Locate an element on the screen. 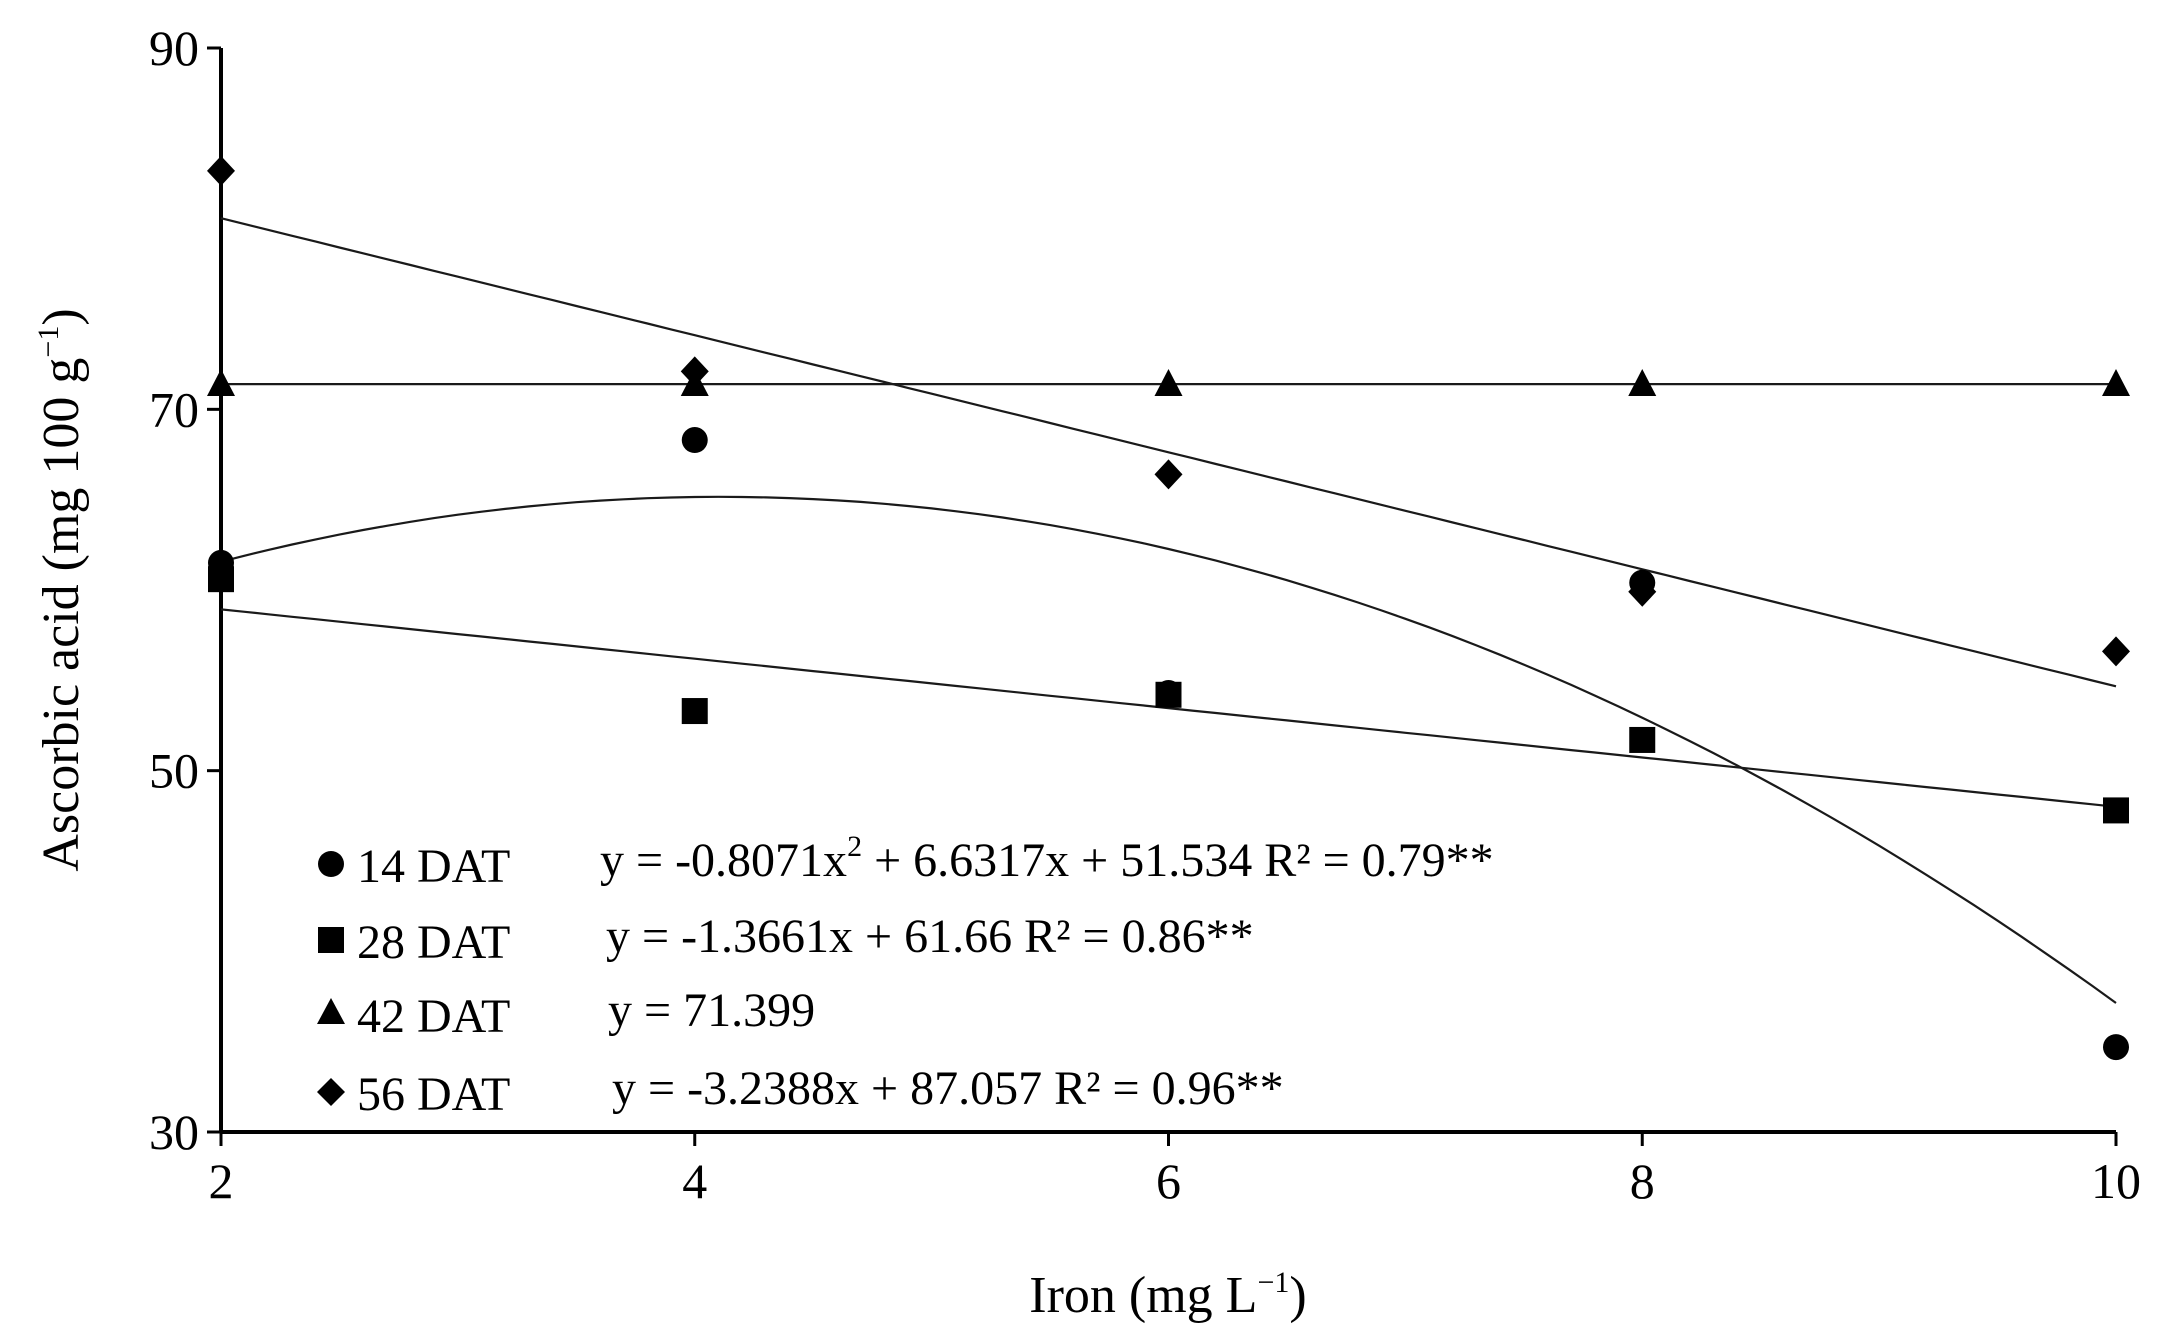 Image resolution: width=2161 pixels, height=1332 pixels. legend-entry-28dat: 28 DAT y = -1.3661x + 61.66 R² = 0.86** is located at coordinates (786, 939).